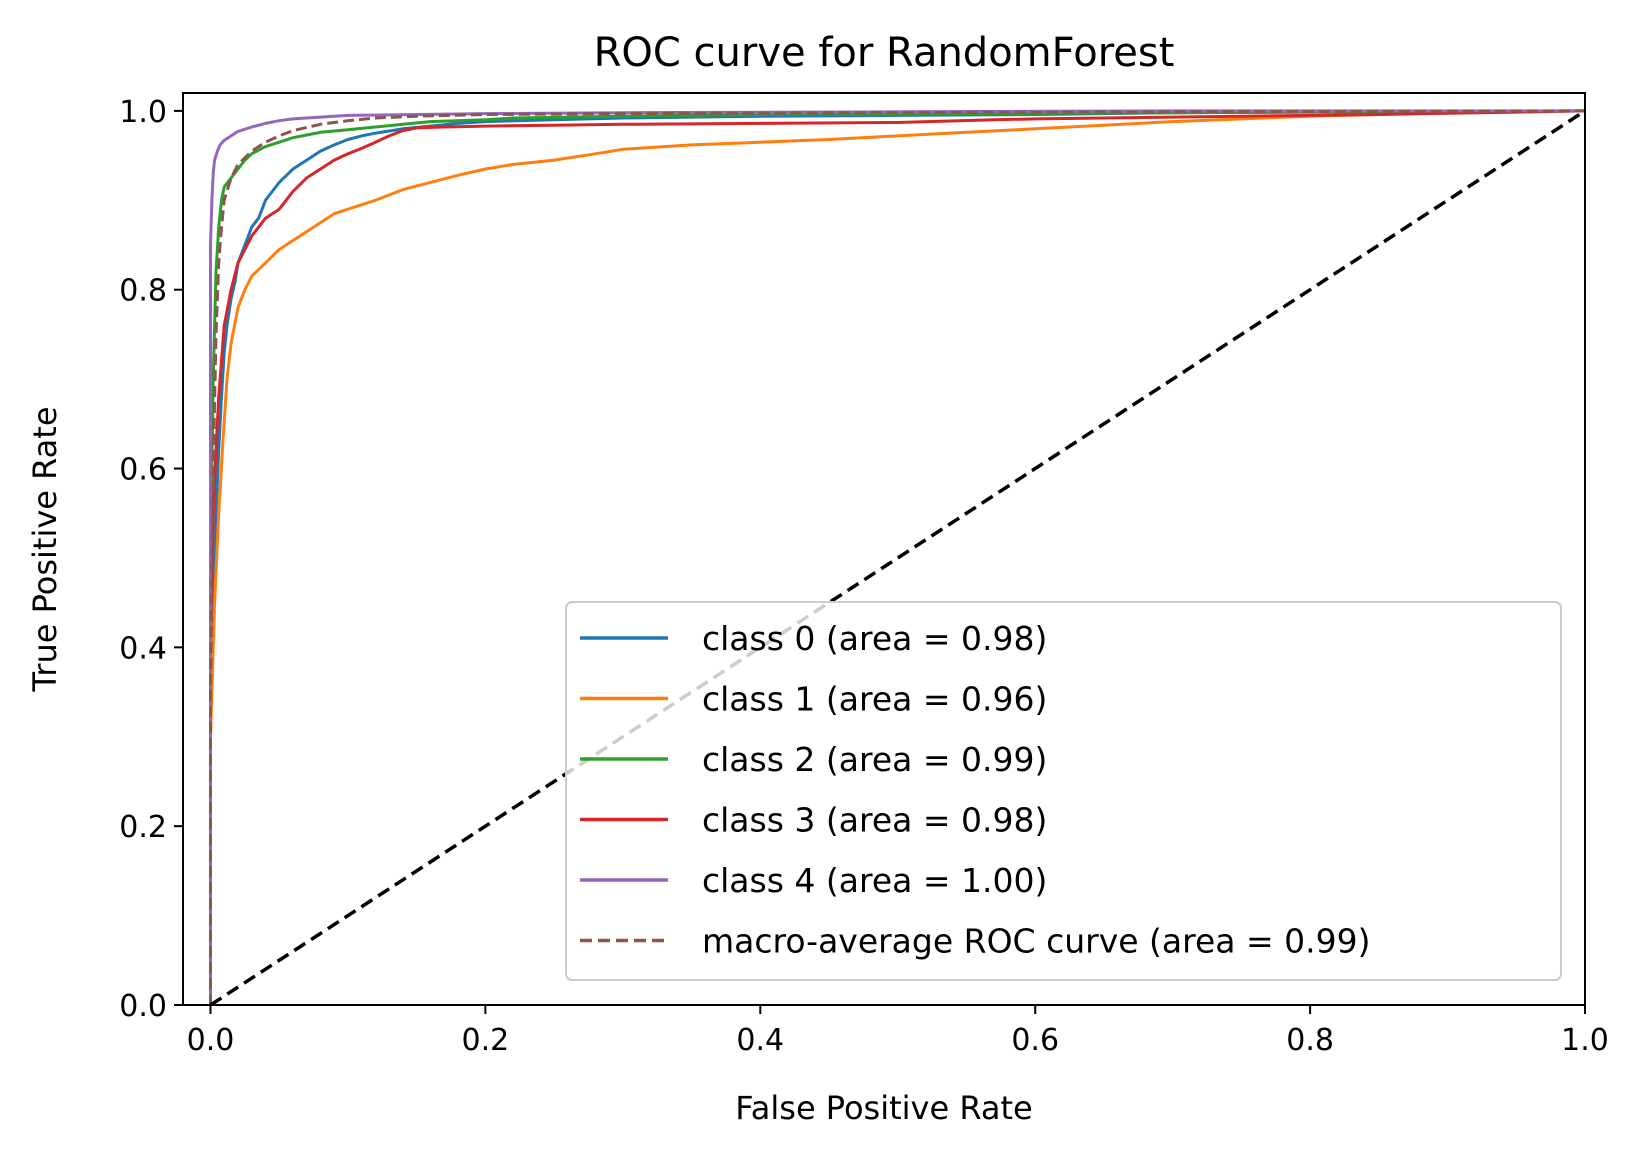 This screenshot has height=1154, width=1640. I want to click on x-tick-label: 0.2, so click(486, 1040).